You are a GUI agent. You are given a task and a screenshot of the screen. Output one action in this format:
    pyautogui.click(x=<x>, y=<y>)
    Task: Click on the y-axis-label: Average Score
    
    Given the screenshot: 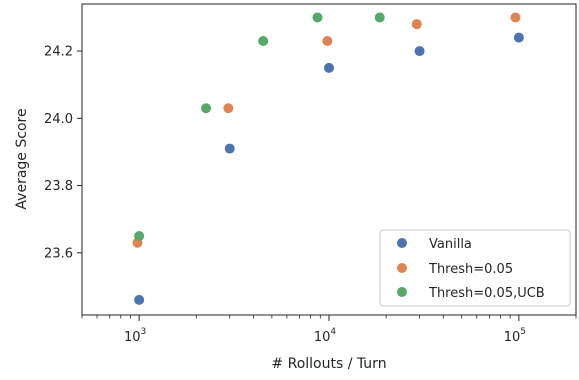 What is the action you would take?
    pyautogui.click(x=22, y=158)
    